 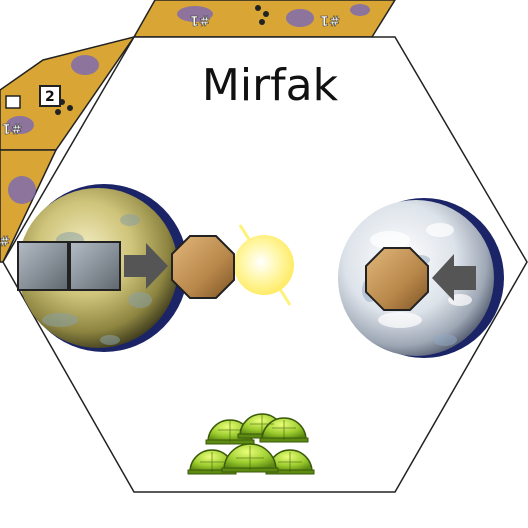 I want to click on tile-badge, so click(x=50, y=96).